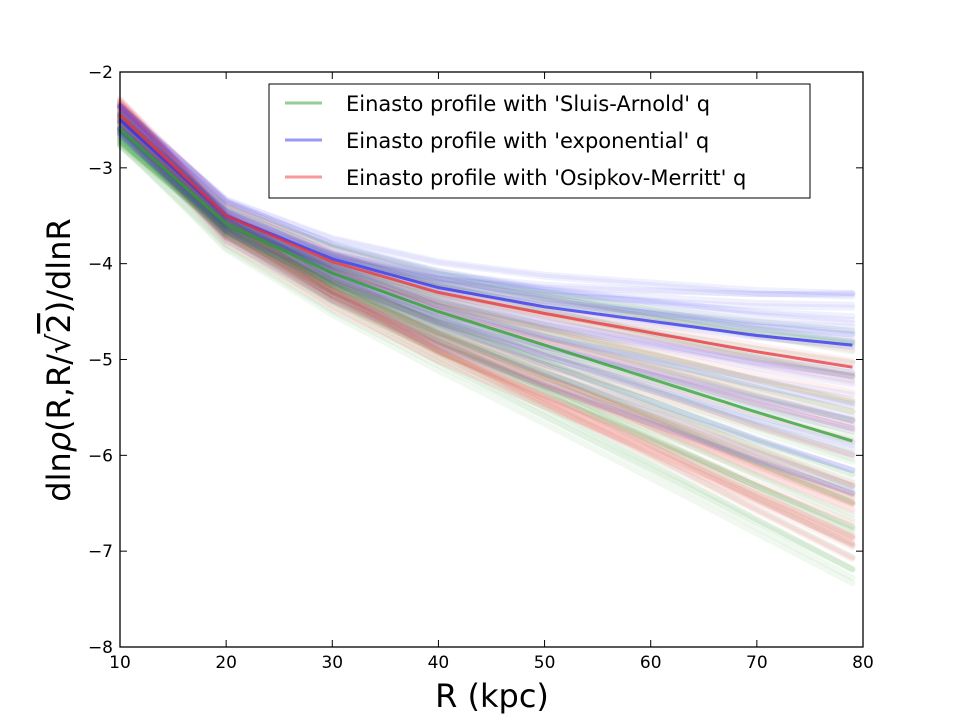  What do you see at coordinates (59, 265) in the screenshot?
I see `y-label-suffix: )/dlnR` at bounding box center [59, 265].